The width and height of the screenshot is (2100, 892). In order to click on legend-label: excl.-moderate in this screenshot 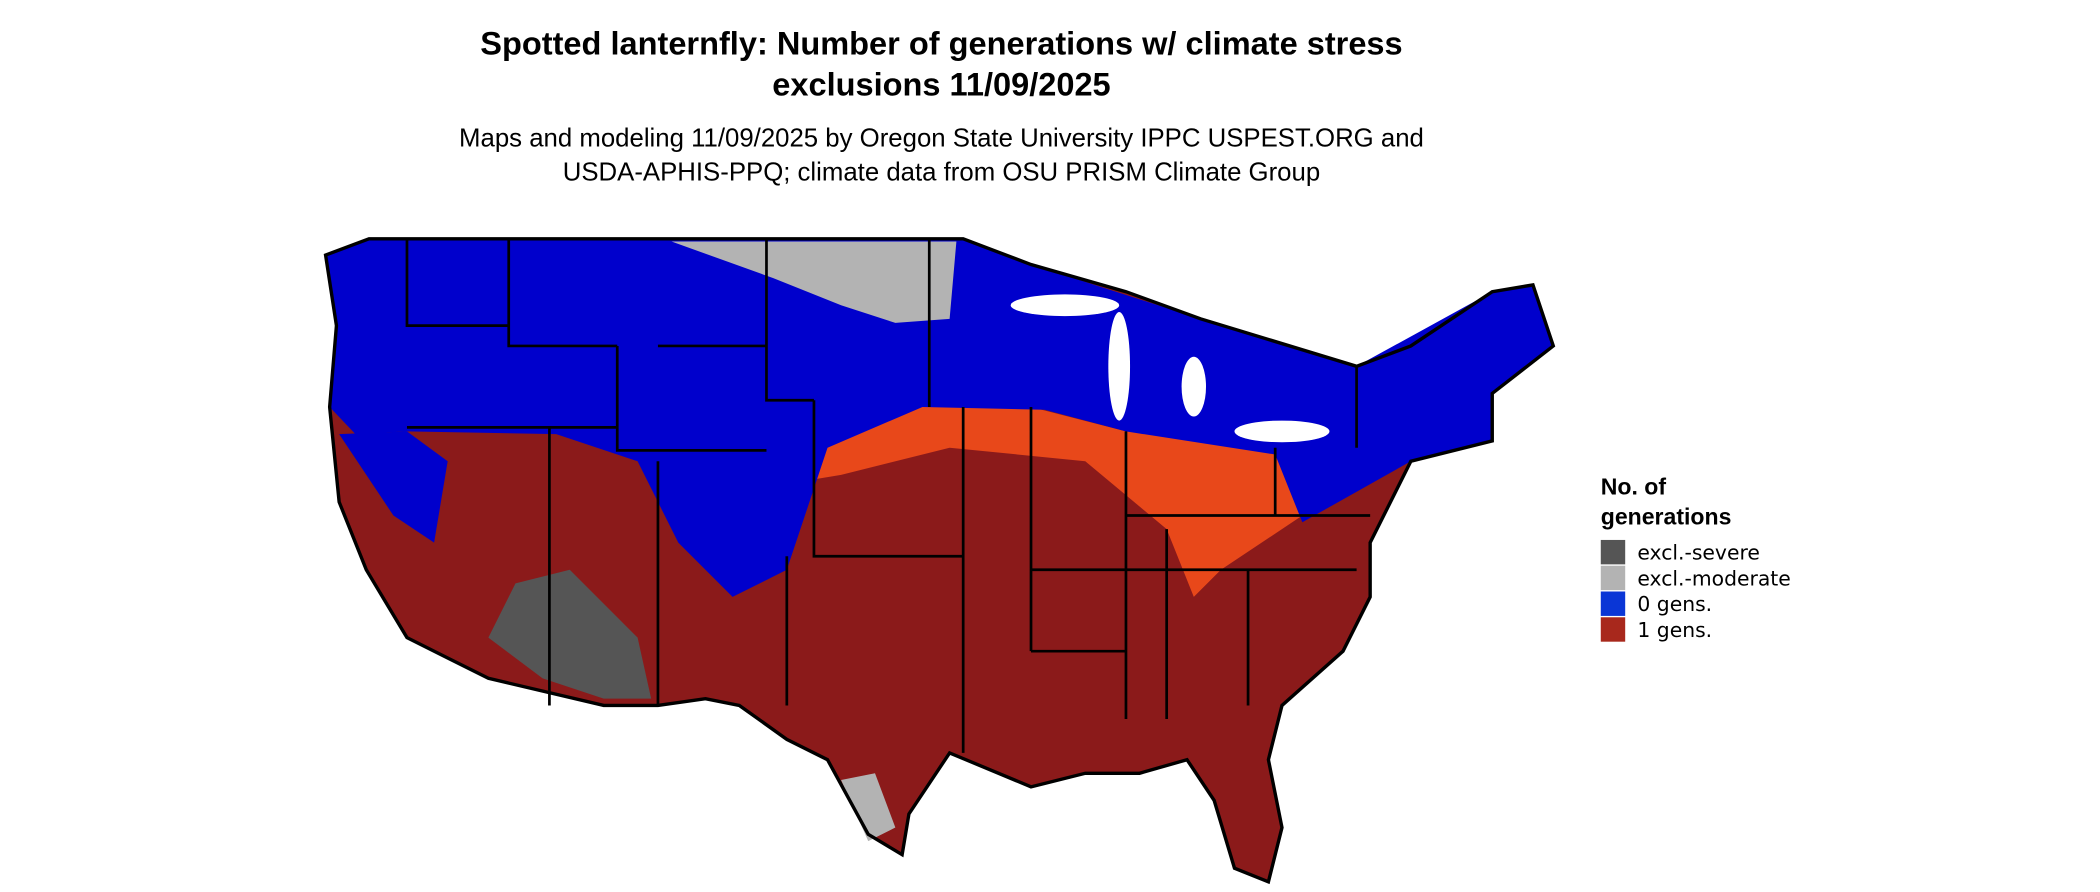, I will do `click(1713, 578)`.